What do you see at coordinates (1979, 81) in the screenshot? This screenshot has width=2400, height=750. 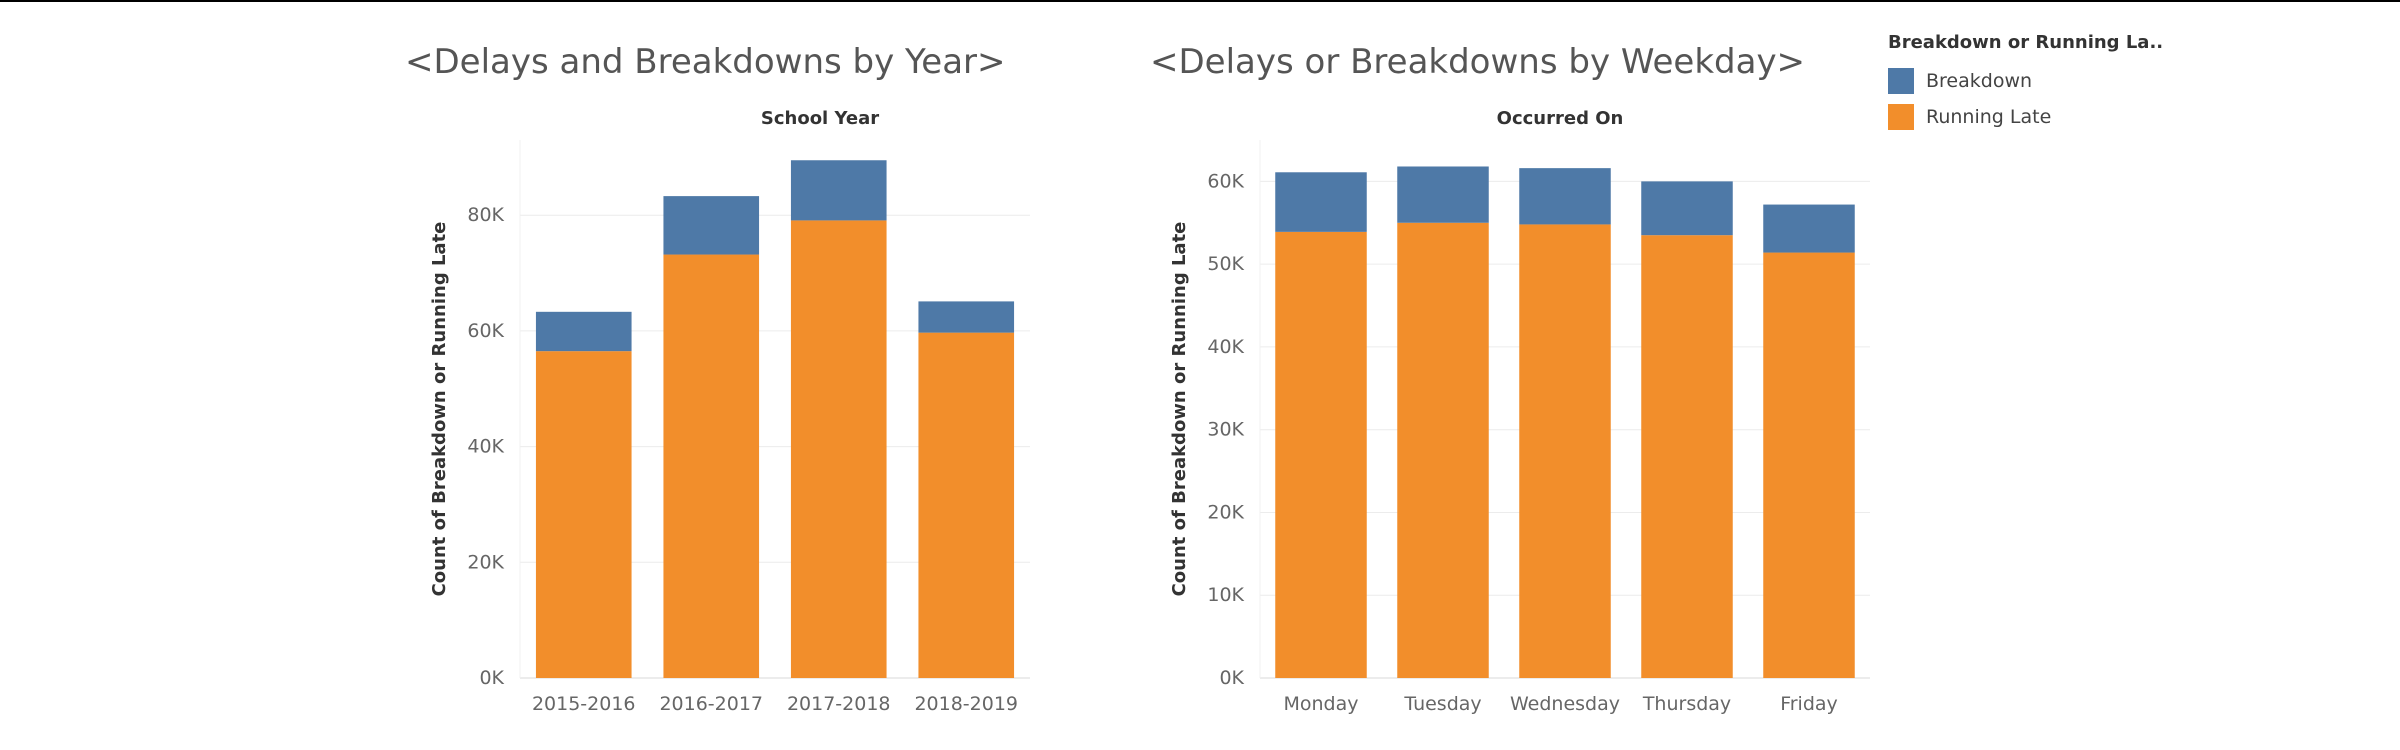 I see `legend-label-breakdown: Breakdown` at bounding box center [1979, 81].